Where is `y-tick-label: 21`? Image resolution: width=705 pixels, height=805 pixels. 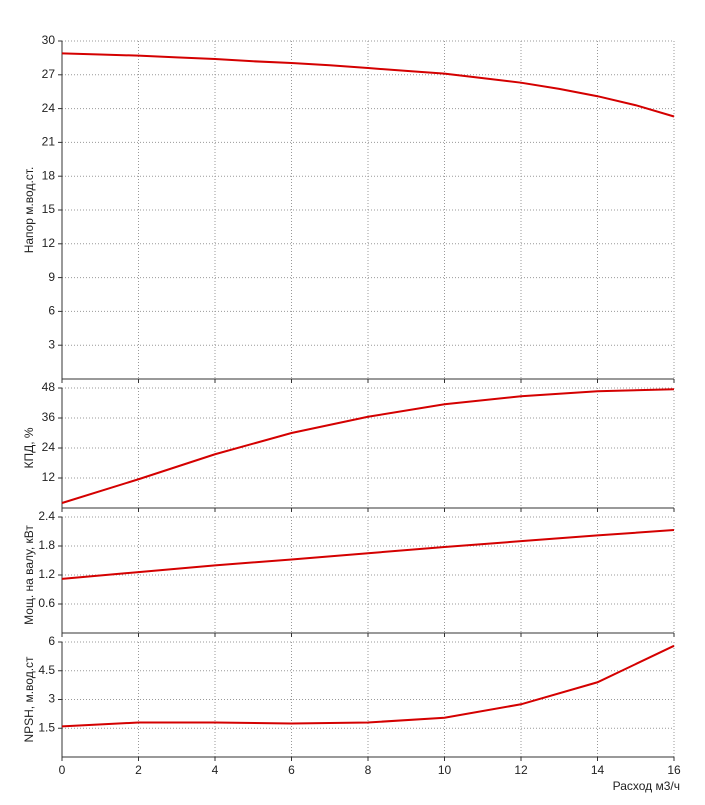 y-tick-label: 21 is located at coordinates (49, 142).